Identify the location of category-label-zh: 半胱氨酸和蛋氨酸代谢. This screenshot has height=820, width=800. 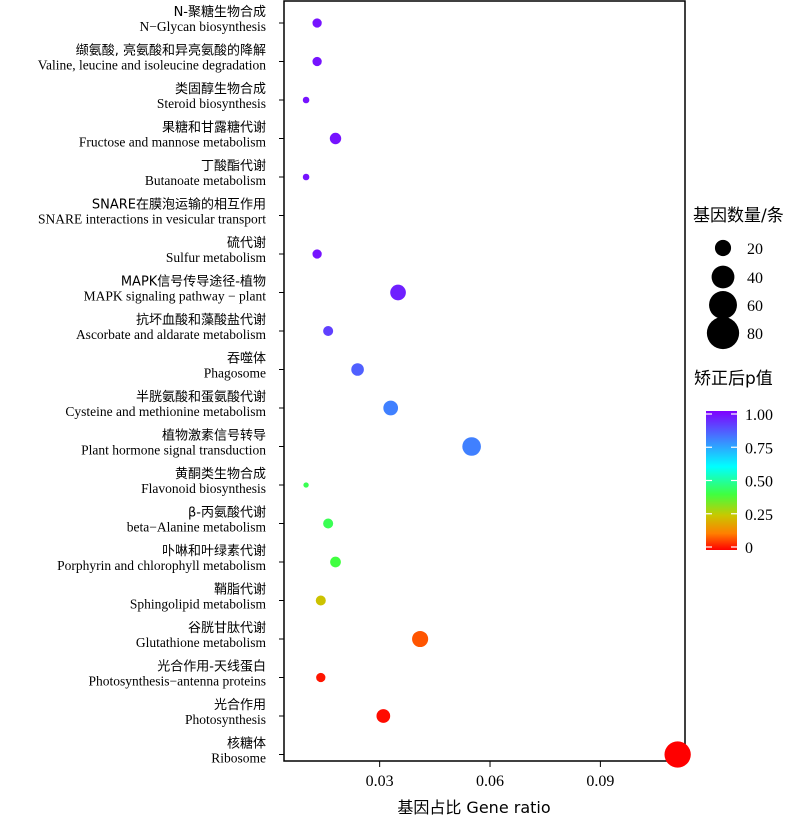
(201, 397).